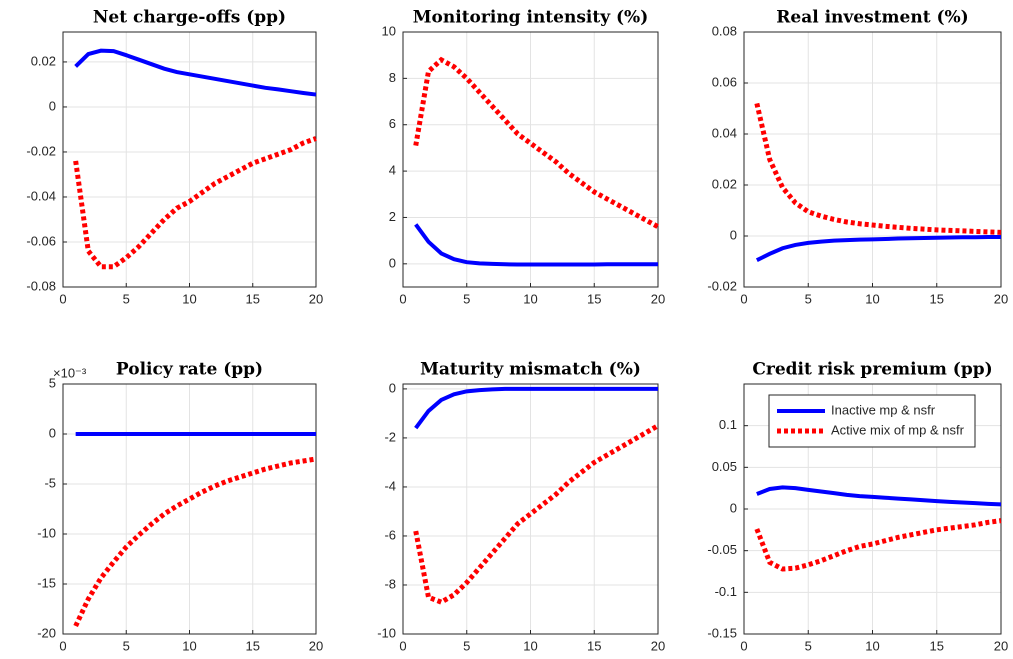 This screenshot has height=659, width=1013. Describe the element at coordinates (189, 18) in the screenshot. I see `subplot-title: Net charge-offs (pp)` at that location.